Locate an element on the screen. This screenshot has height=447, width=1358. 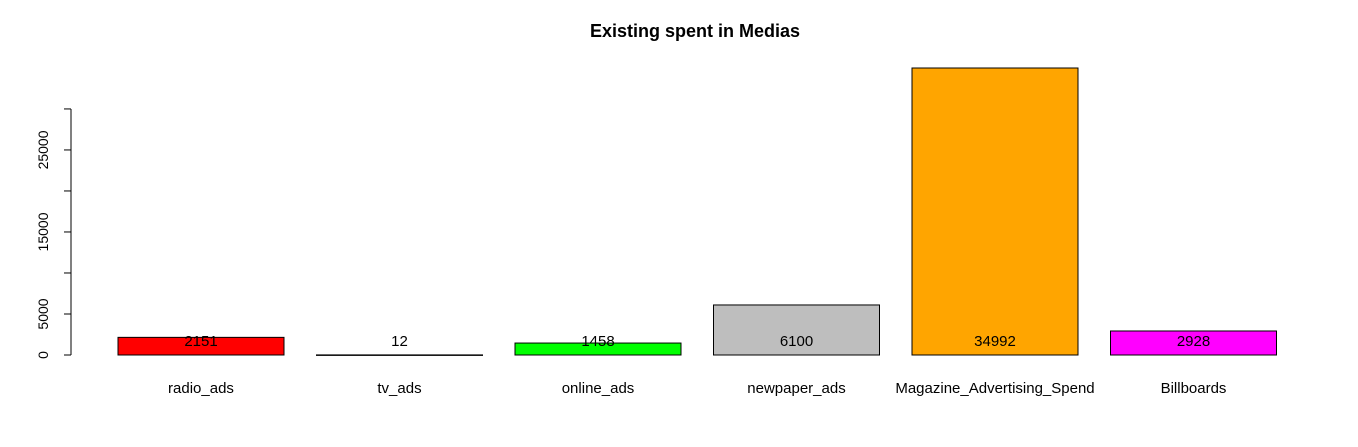
data-label: 6100 is located at coordinates (796, 341).